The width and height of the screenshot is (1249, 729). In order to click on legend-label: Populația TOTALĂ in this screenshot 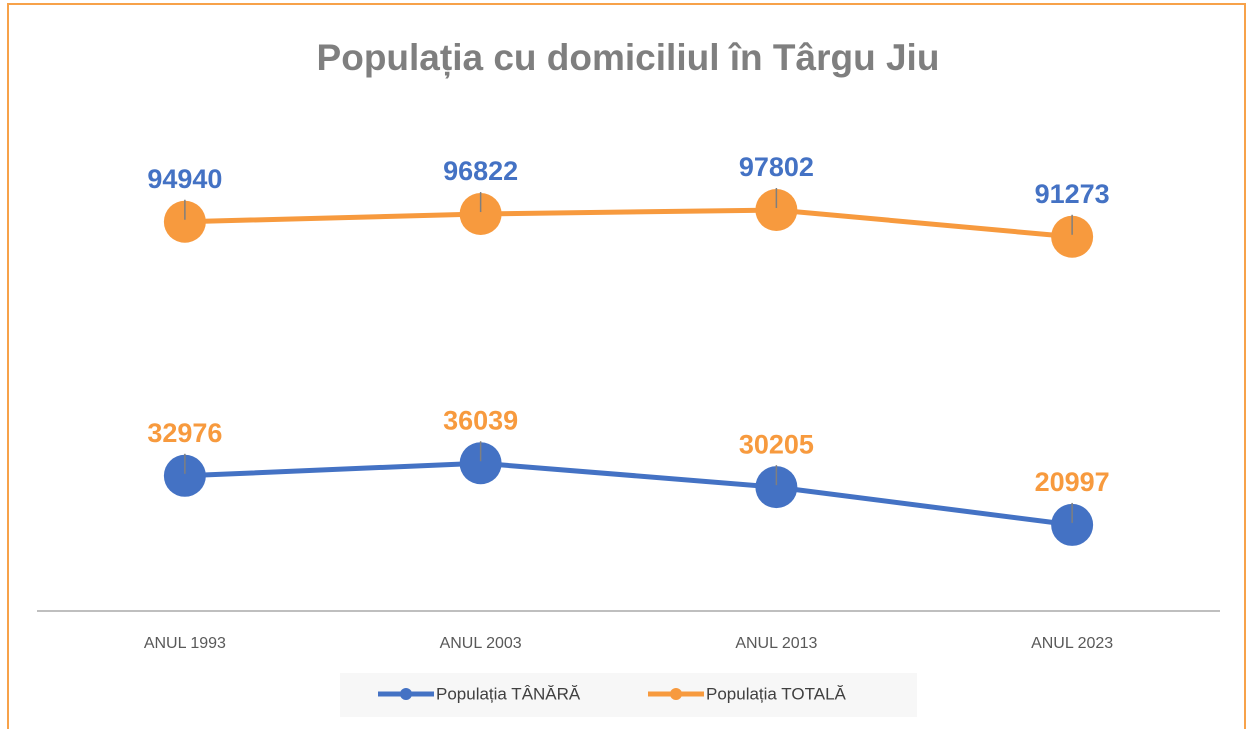, I will do `click(776, 693)`.